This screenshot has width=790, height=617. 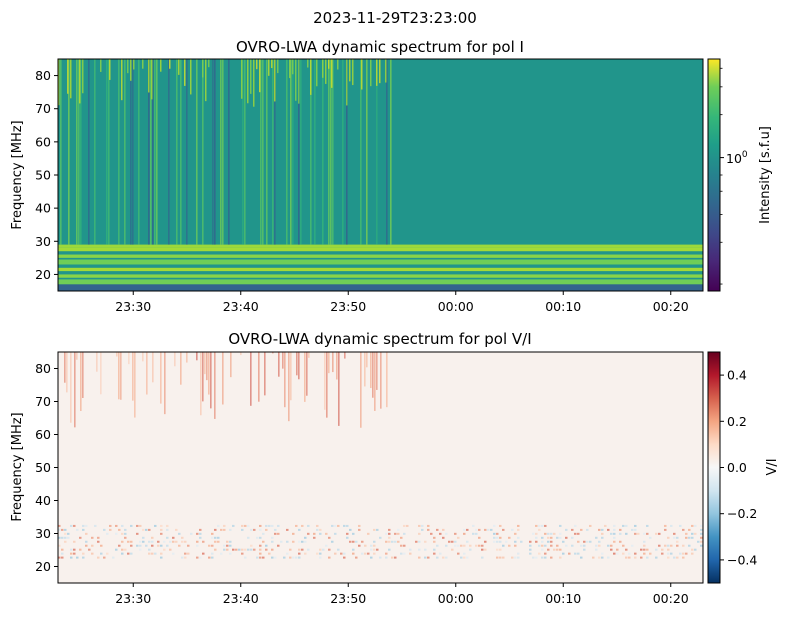 I want to click on pol-i-colorbar-label: Intensity [s.f.u], so click(x=765, y=175).